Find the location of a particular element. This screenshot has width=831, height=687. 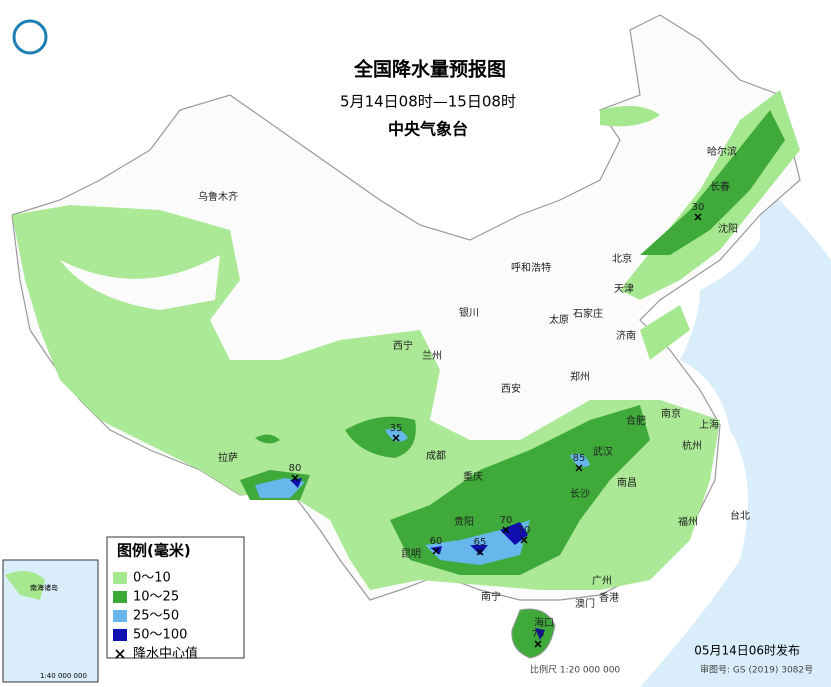

city-label: 西宁 is located at coordinates (403, 345).